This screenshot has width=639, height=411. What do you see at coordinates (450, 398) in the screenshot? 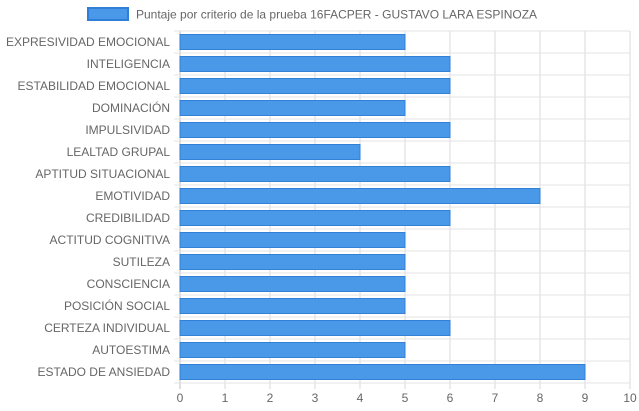
I see `x-tick-label: 6` at bounding box center [450, 398].